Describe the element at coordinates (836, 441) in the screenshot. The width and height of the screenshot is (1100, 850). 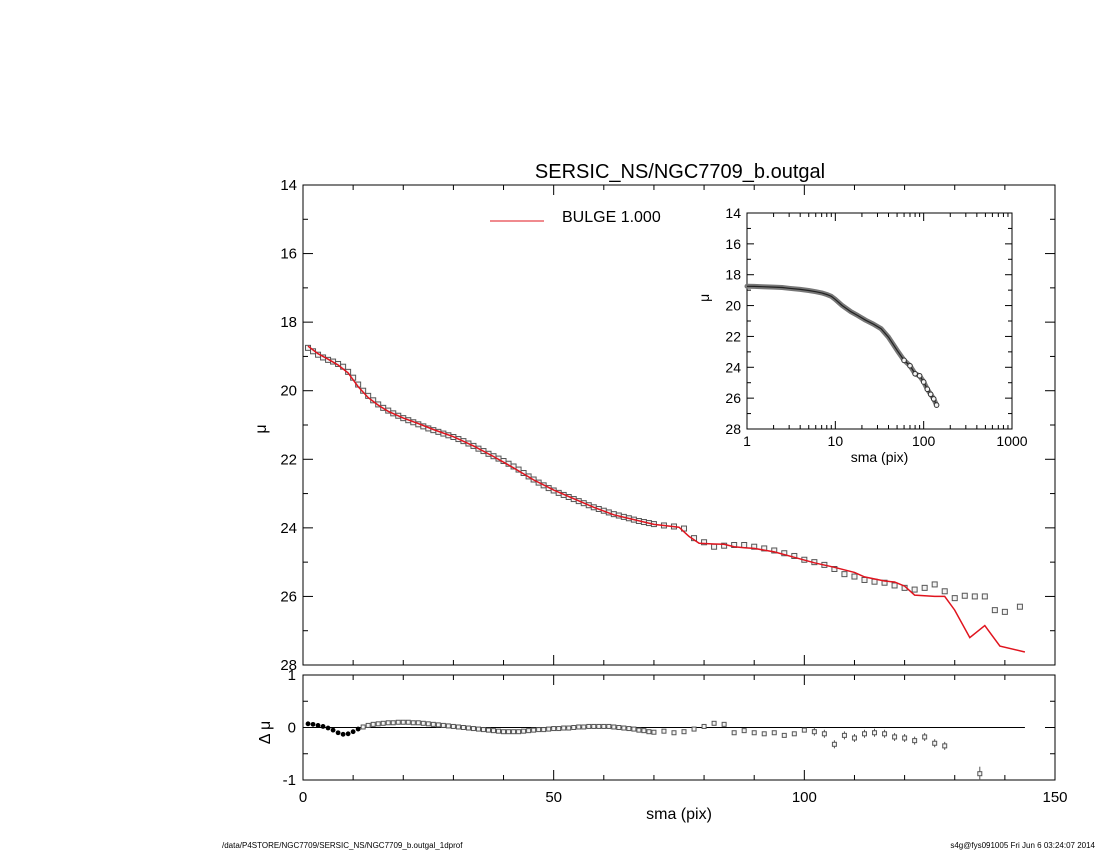
I see `inset-x-tick-label: 10` at that location.